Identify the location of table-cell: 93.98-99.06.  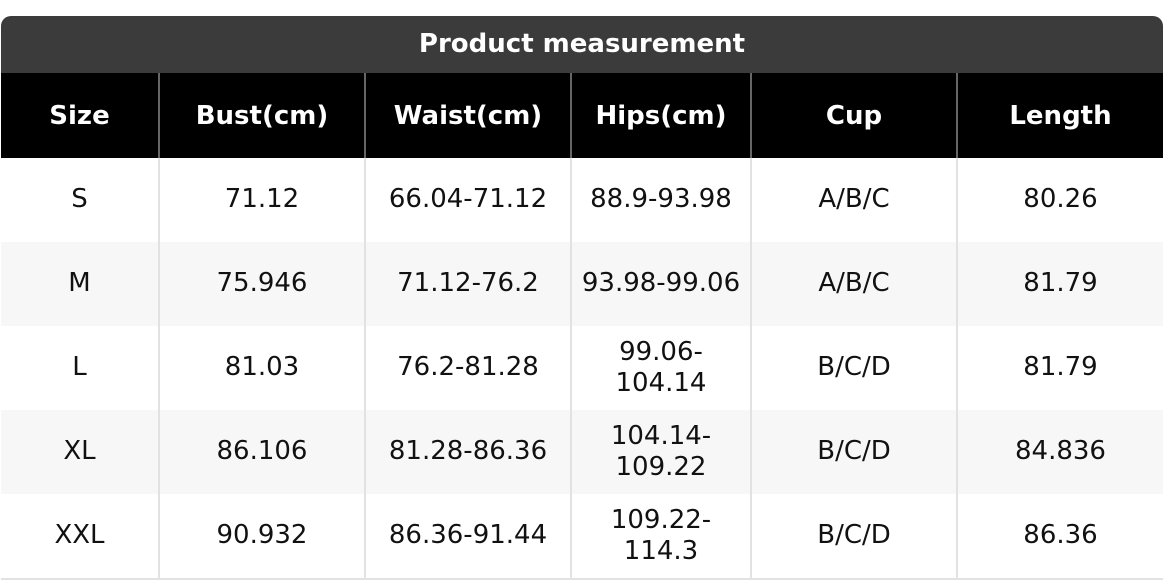
(660, 284).